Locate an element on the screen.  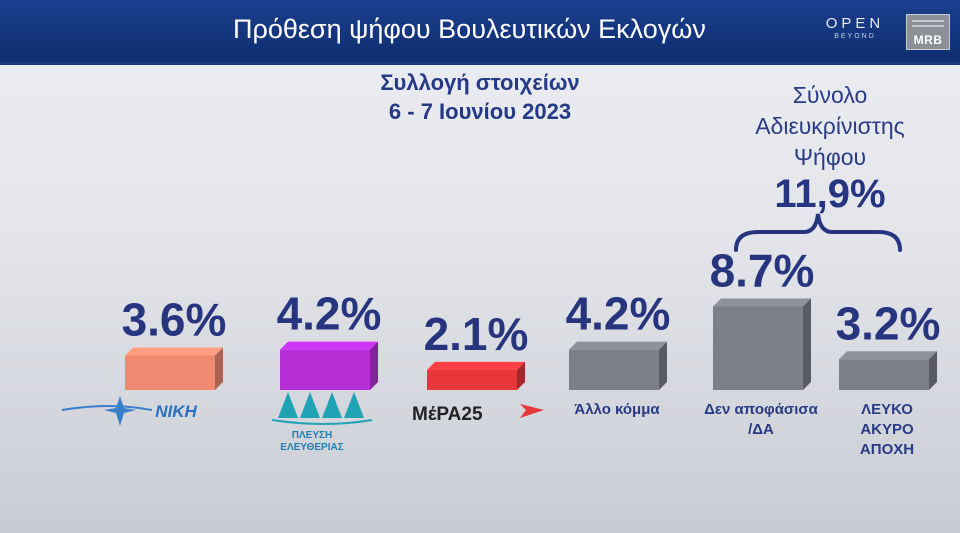
plefsi-logo-text: ΕΛΕΥΘΕΡΙΑΣ is located at coordinates (311, 447).